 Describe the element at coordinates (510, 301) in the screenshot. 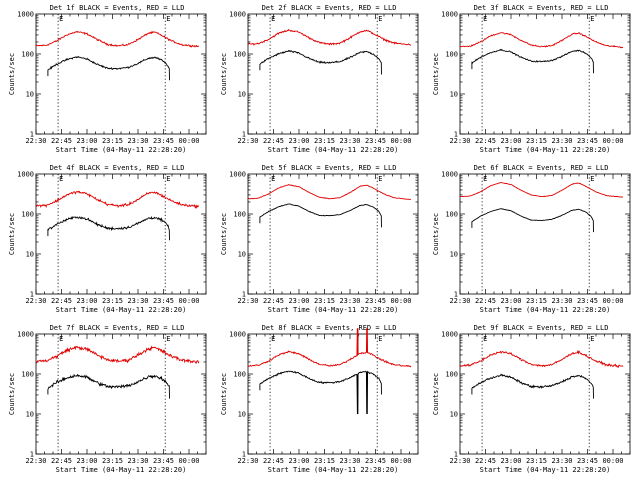

I see `x-tick-label: 23:00` at that location.